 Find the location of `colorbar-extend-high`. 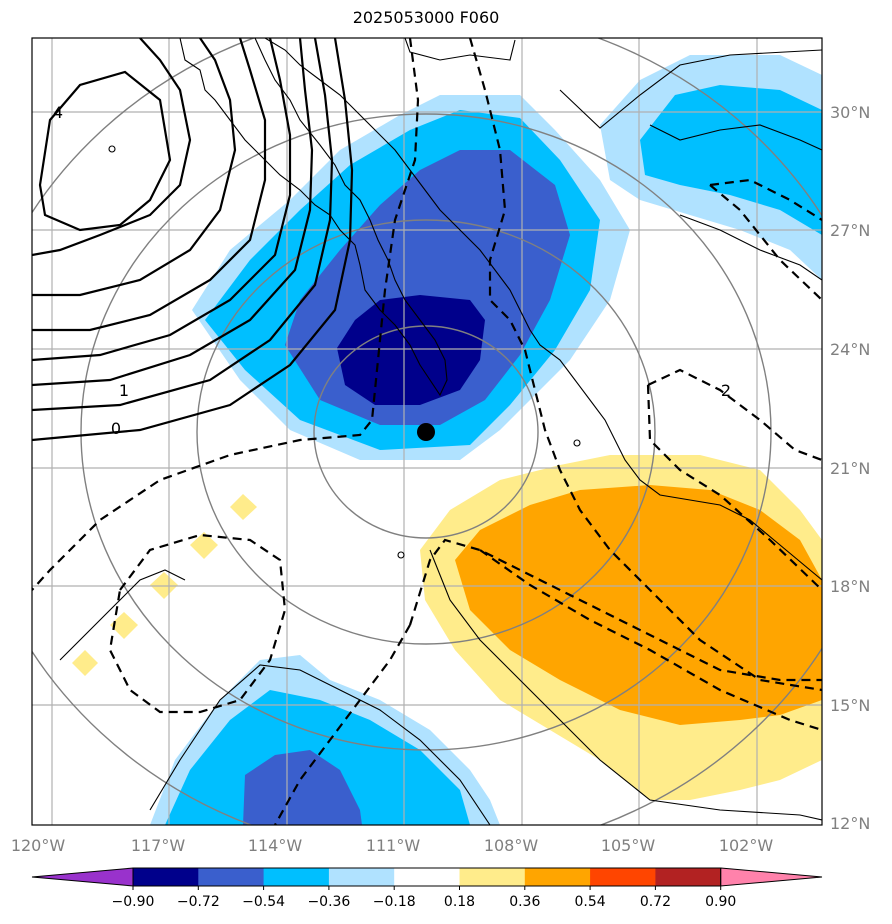

colorbar-extend-high is located at coordinates (771, 877).